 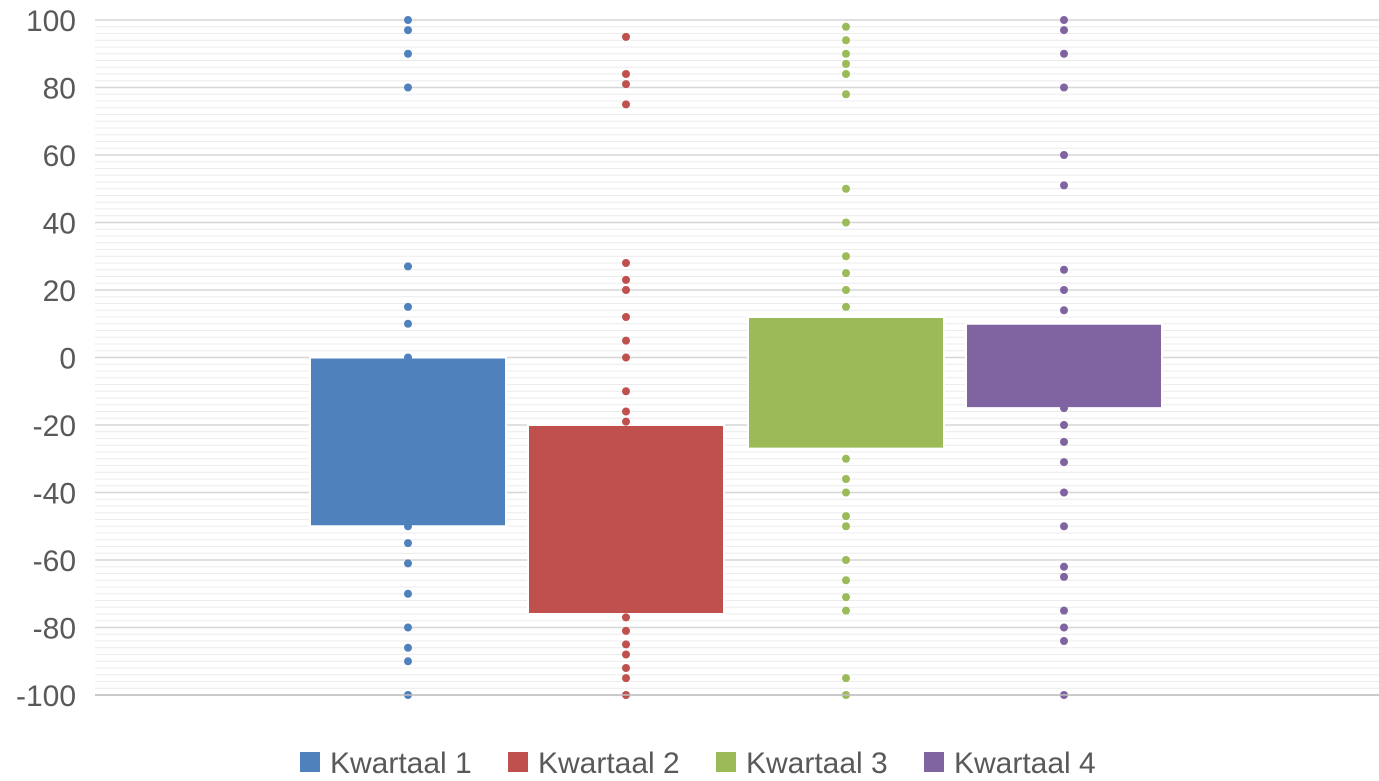 What do you see at coordinates (54, 561) in the screenshot?
I see `y-tick-label: -60` at bounding box center [54, 561].